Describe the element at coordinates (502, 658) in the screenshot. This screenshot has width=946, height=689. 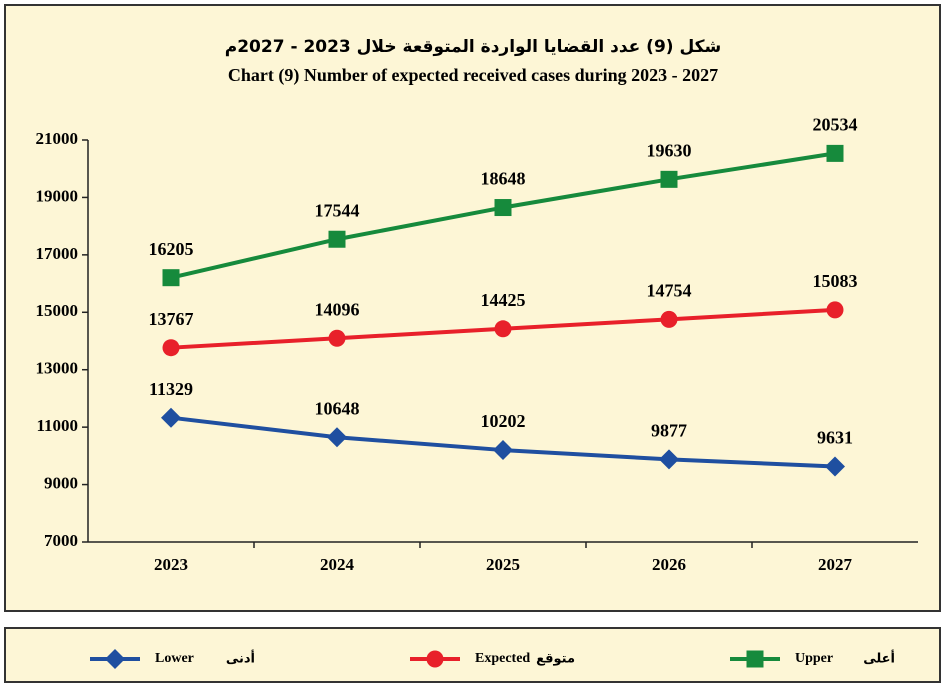
I see `legend-label: Expected` at that location.